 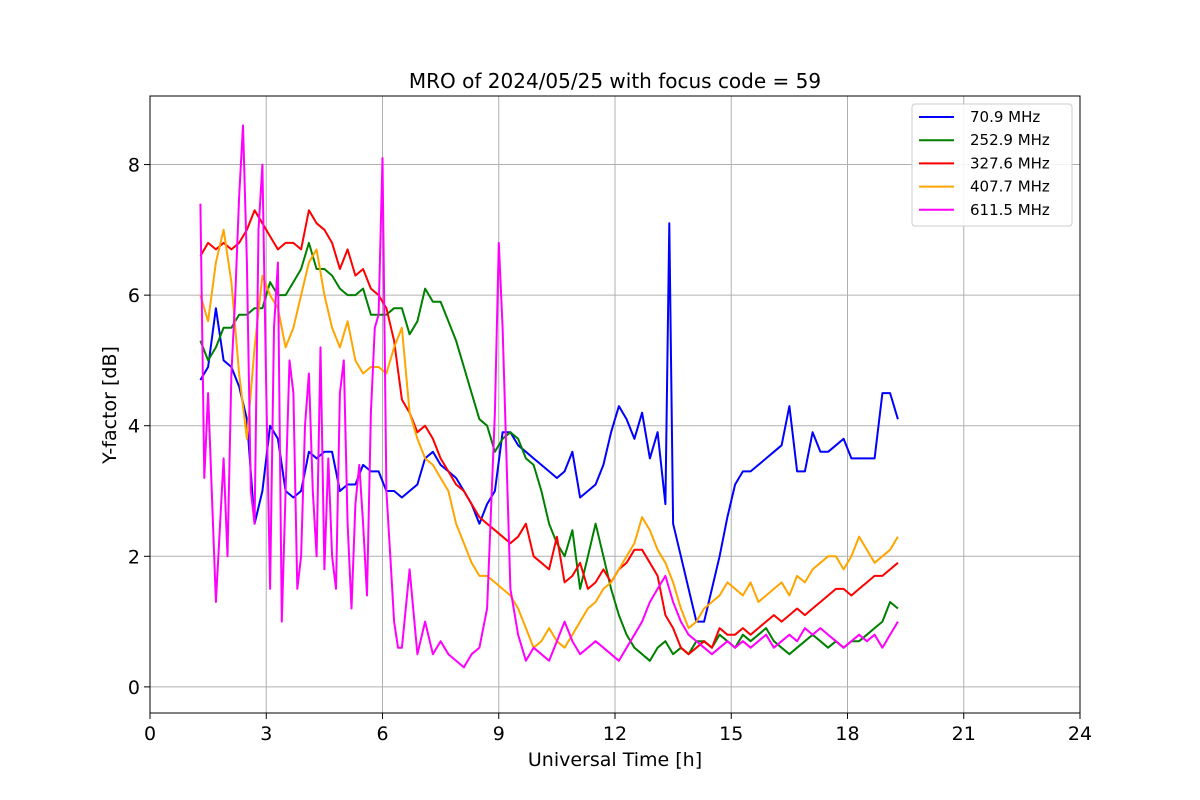 I want to click on y-tick-label: 8, so click(x=134, y=166).